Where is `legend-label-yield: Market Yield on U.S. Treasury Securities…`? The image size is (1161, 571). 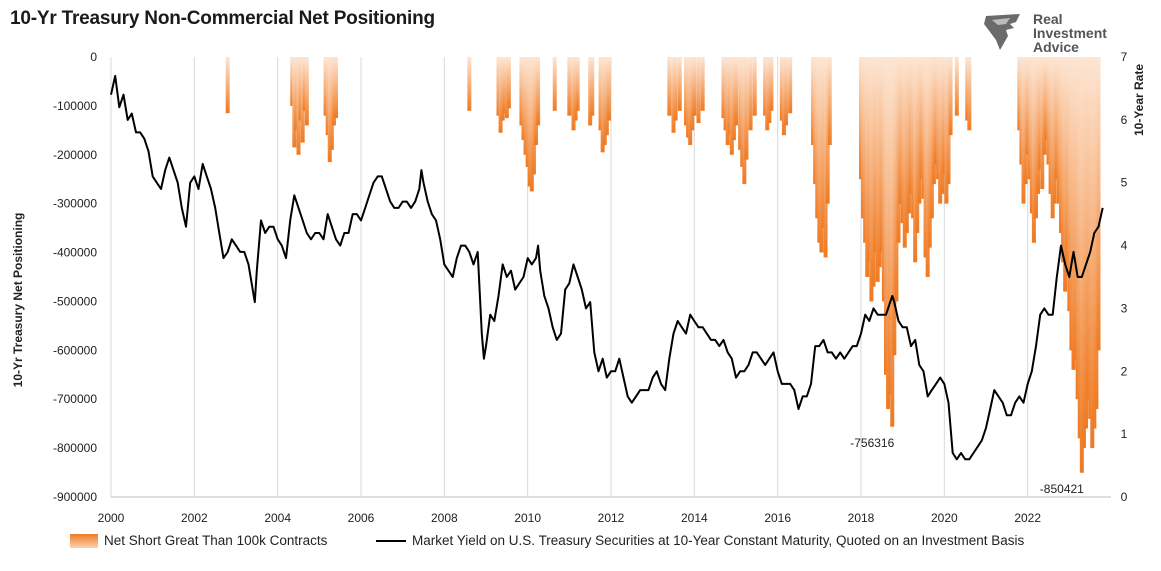 legend-label-yield: Market Yield on U.S. Treasury Securities… is located at coordinates (718, 540).